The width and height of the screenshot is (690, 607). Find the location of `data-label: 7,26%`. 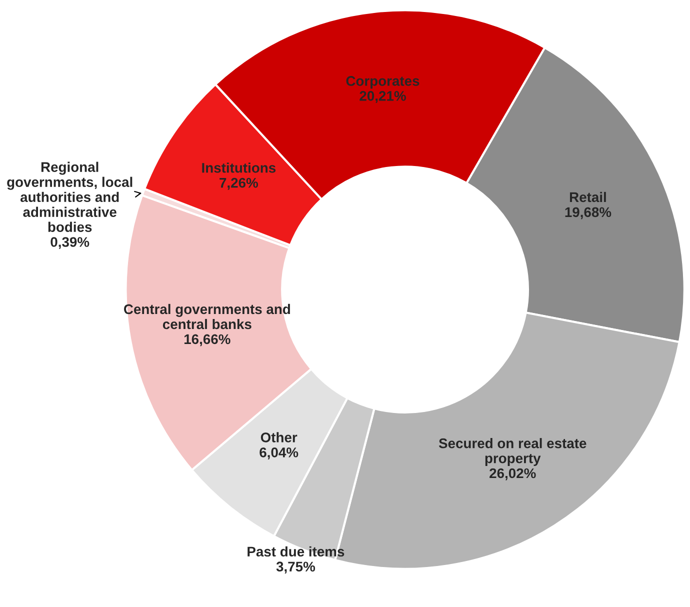

data-label: 7,26% is located at coordinates (239, 184).